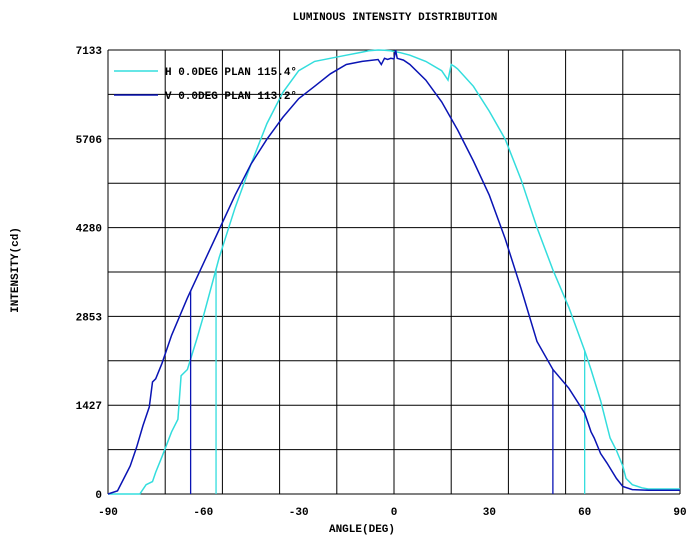 This screenshot has height=542, width=698. What do you see at coordinates (395, 18) in the screenshot?
I see `chart-title: LUMINOUS INTENSITY DISTRIBUTION` at bounding box center [395, 18].